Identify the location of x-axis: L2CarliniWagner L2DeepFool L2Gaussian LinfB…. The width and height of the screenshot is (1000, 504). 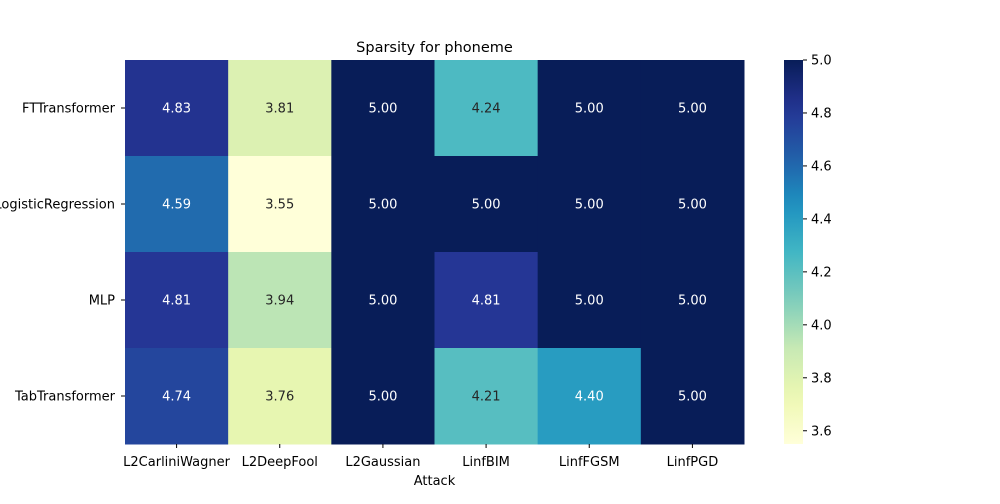
(420, 457).